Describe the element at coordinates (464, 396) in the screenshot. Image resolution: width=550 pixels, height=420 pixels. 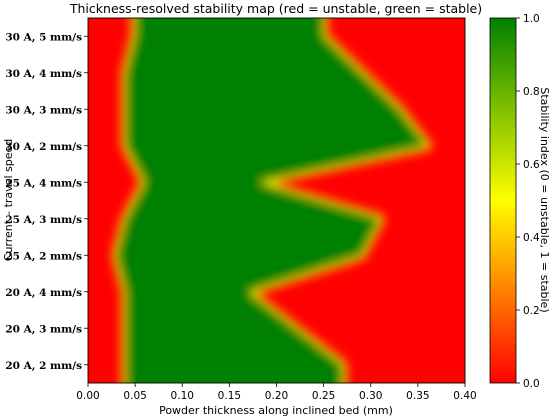
I see `x-tick-label: 0.40` at that location.